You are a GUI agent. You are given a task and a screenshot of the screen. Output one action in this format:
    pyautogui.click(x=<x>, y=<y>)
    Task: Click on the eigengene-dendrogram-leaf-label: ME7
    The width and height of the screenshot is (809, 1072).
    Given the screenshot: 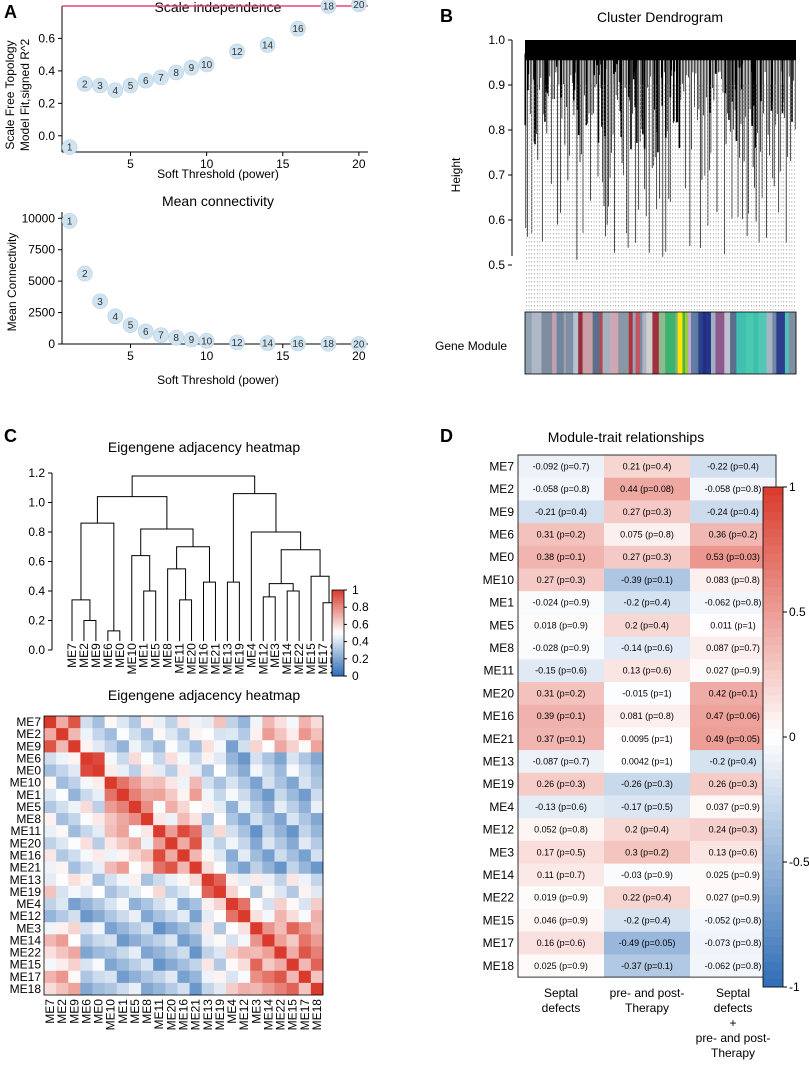 What is the action you would take?
    pyautogui.click(x=72, y=655)
    